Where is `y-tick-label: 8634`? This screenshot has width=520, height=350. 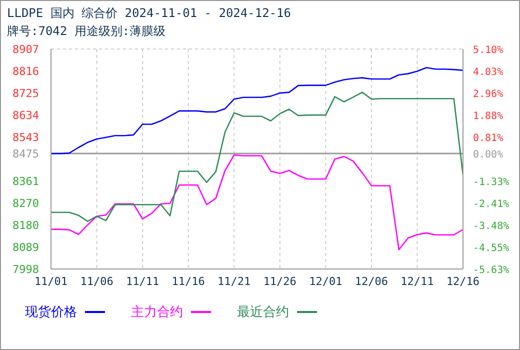 y-tick-label: 8634 is located at coordinates (26, 115).